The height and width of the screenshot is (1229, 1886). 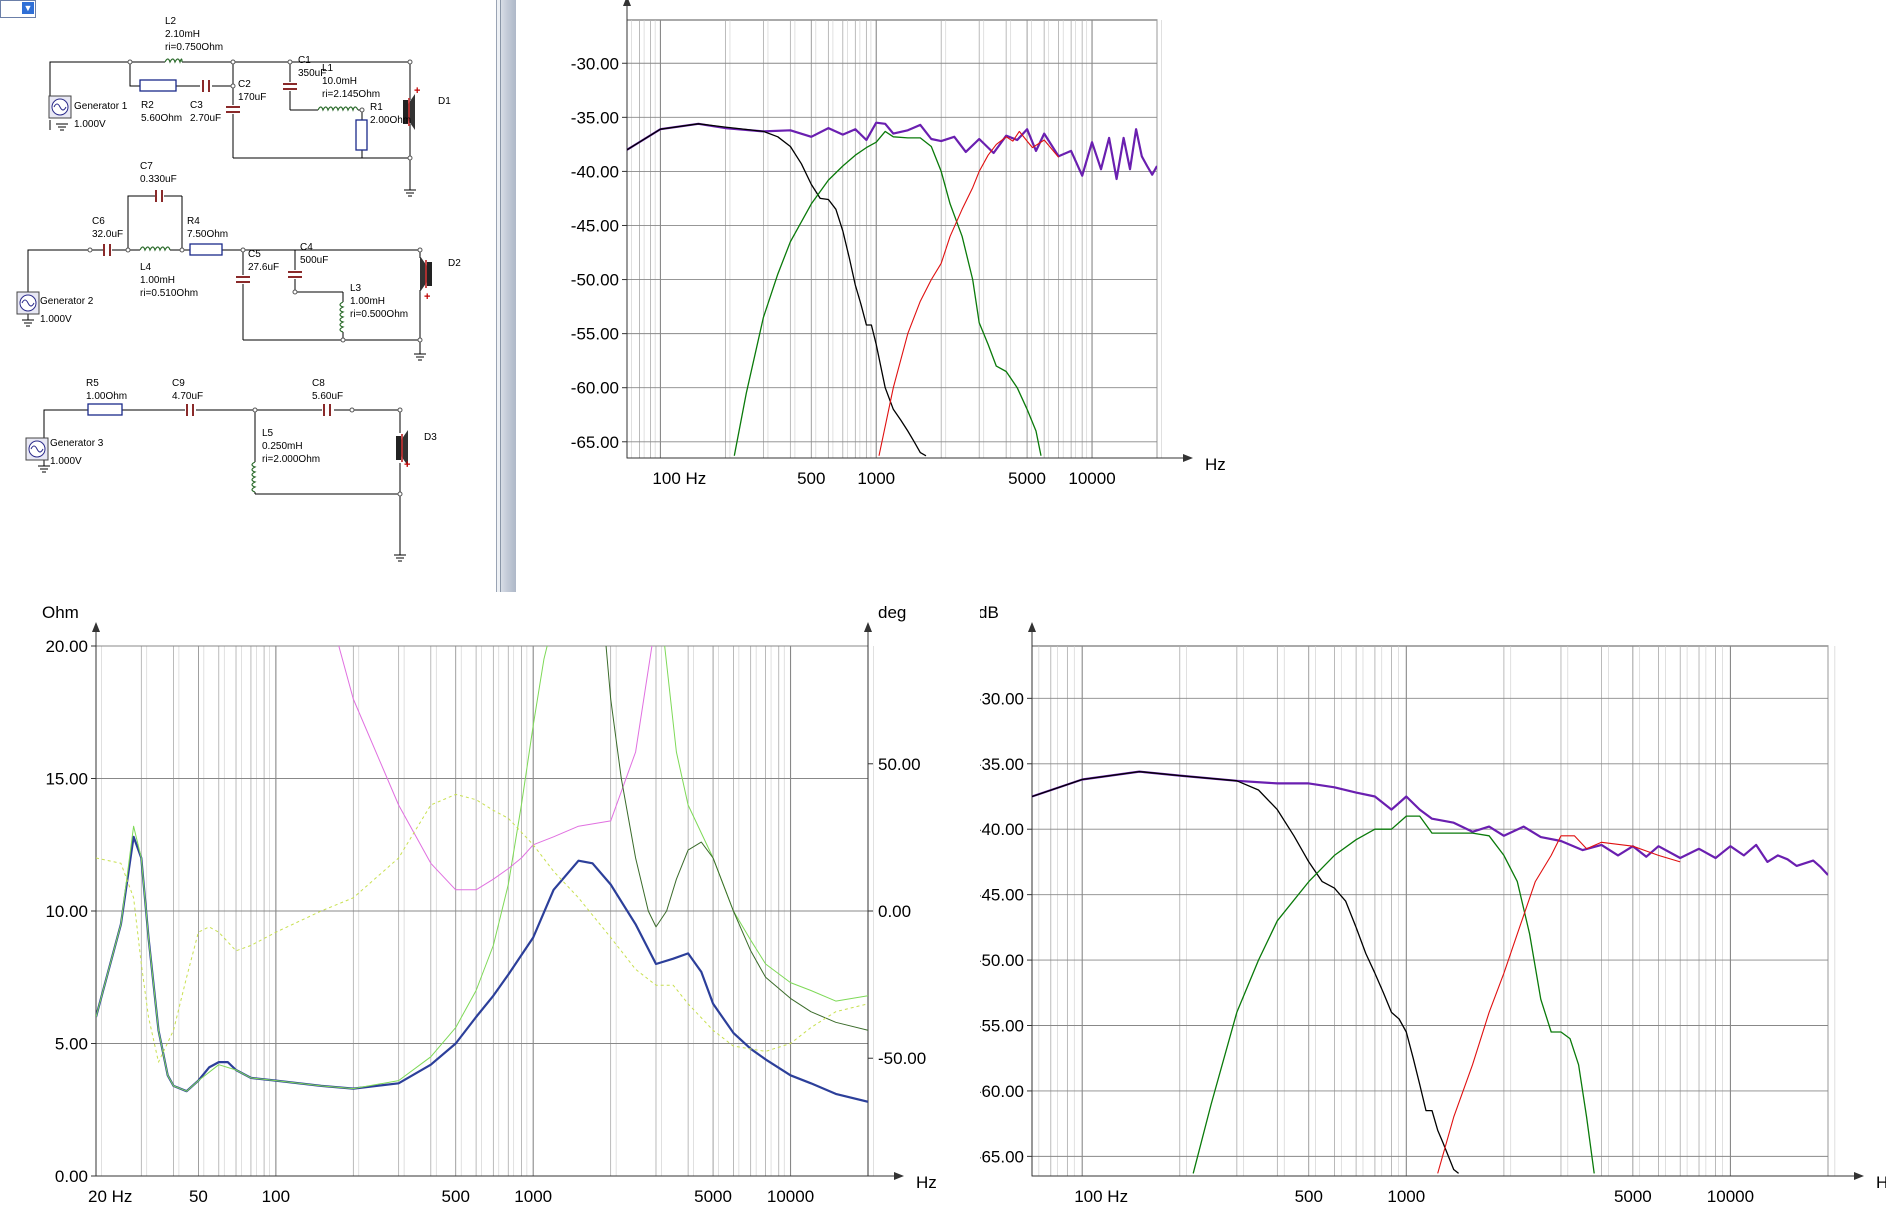 I want to click on inductor-L4, so click(x=155, y=249).